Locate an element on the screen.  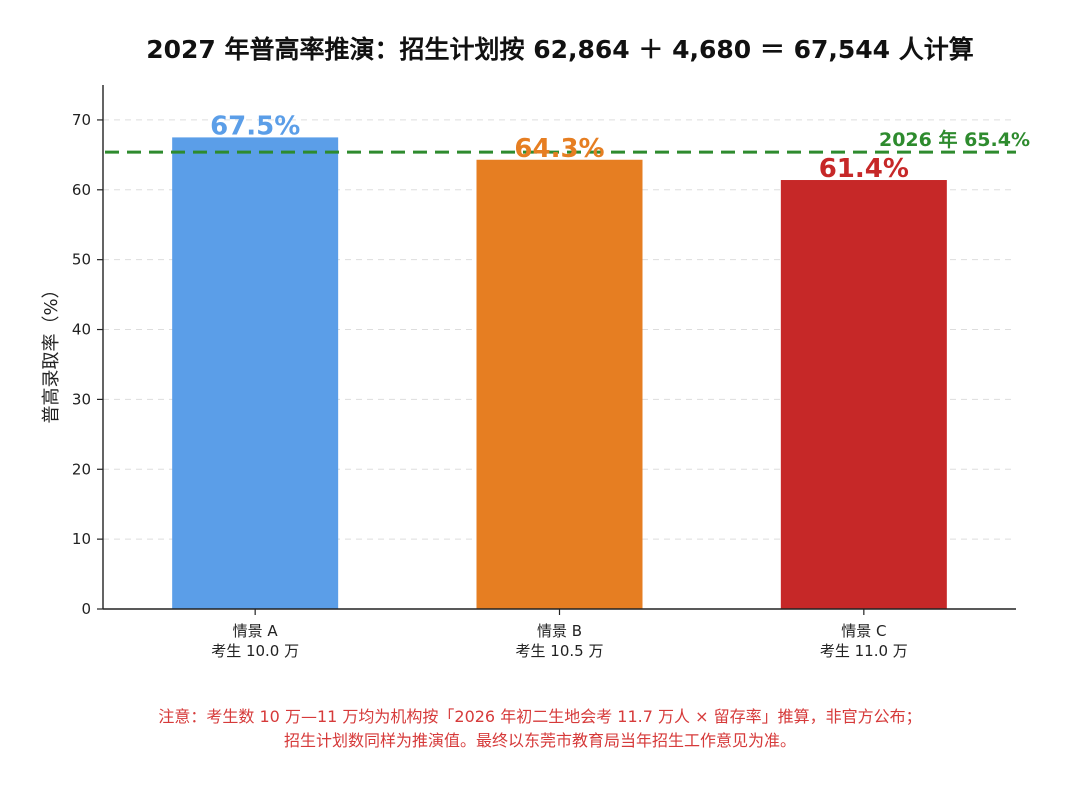
value-labels: 67.5% 64.3% 61.4% is located at coordinates (559, 147).